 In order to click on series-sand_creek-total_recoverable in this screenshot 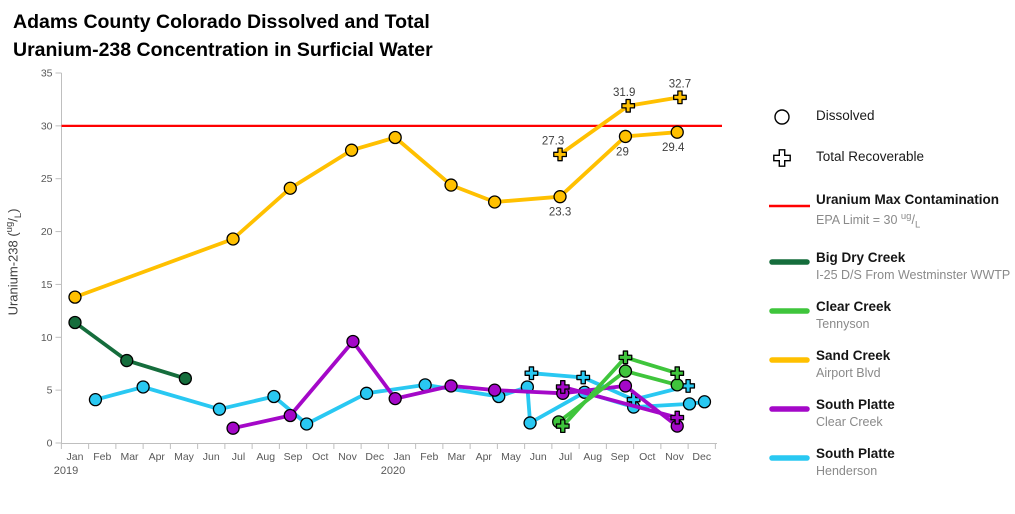, I will do `click(620, 126)`.